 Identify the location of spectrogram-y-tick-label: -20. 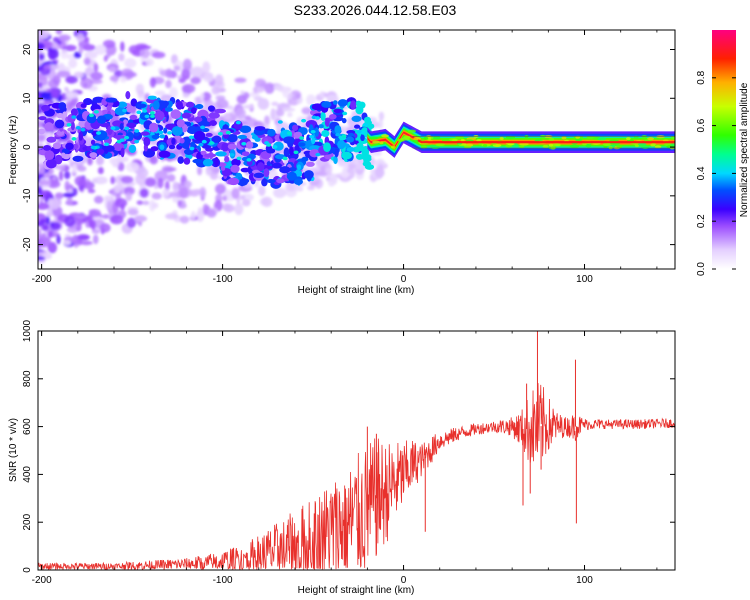
(27, 244).